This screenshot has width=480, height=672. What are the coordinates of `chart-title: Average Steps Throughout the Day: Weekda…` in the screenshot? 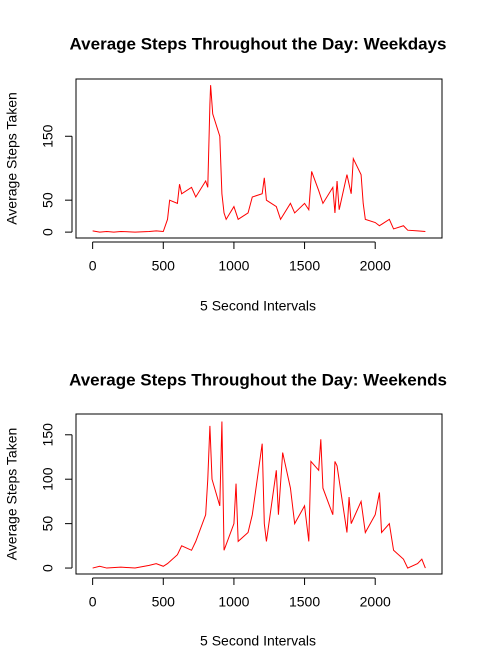 It's located at (258, 43).